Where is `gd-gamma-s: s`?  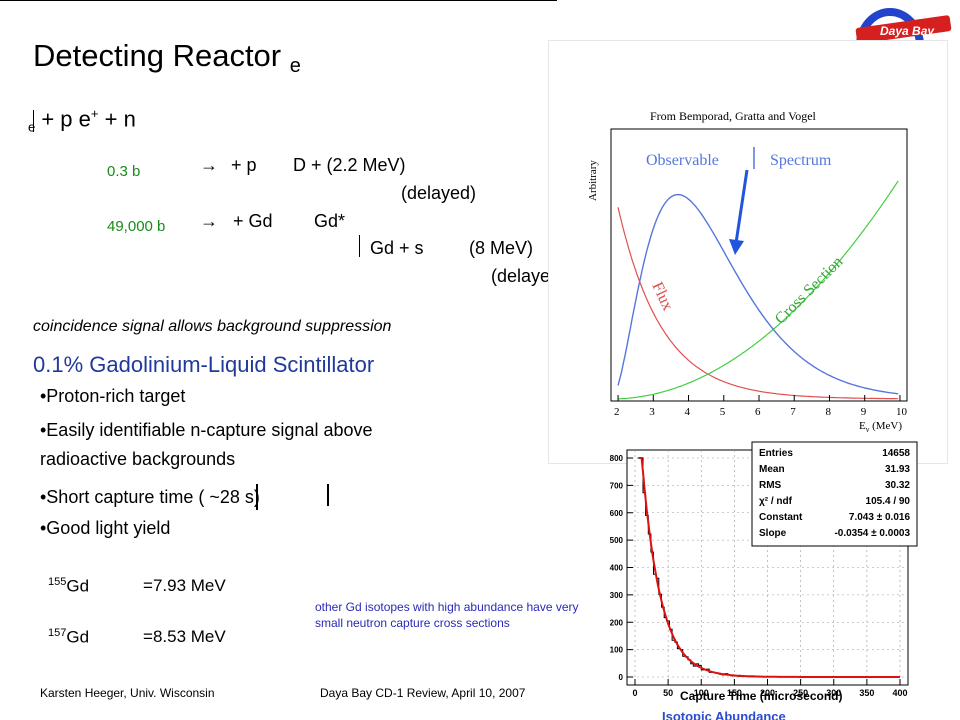
gd-gamma-s: s is located at coordinates (419, 248).